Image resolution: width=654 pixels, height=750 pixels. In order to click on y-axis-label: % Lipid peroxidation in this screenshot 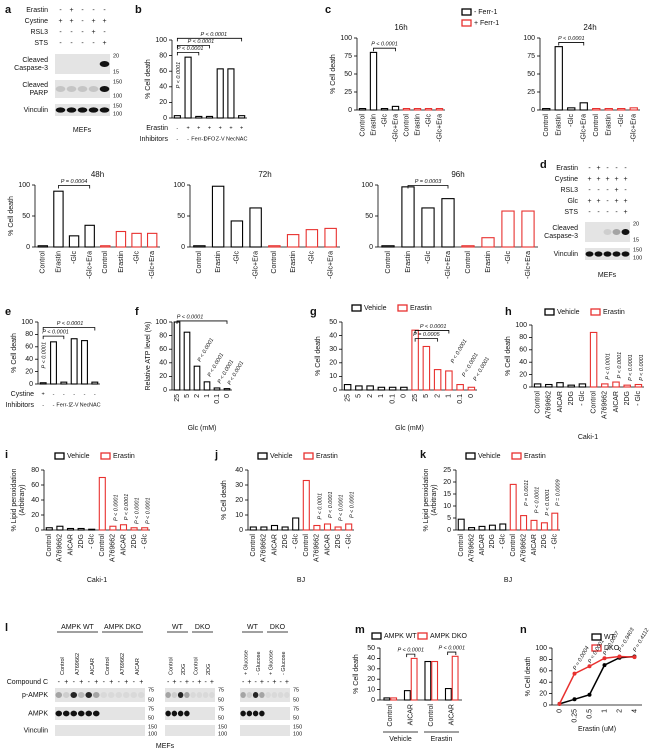, I will do `click(14, 499)`.